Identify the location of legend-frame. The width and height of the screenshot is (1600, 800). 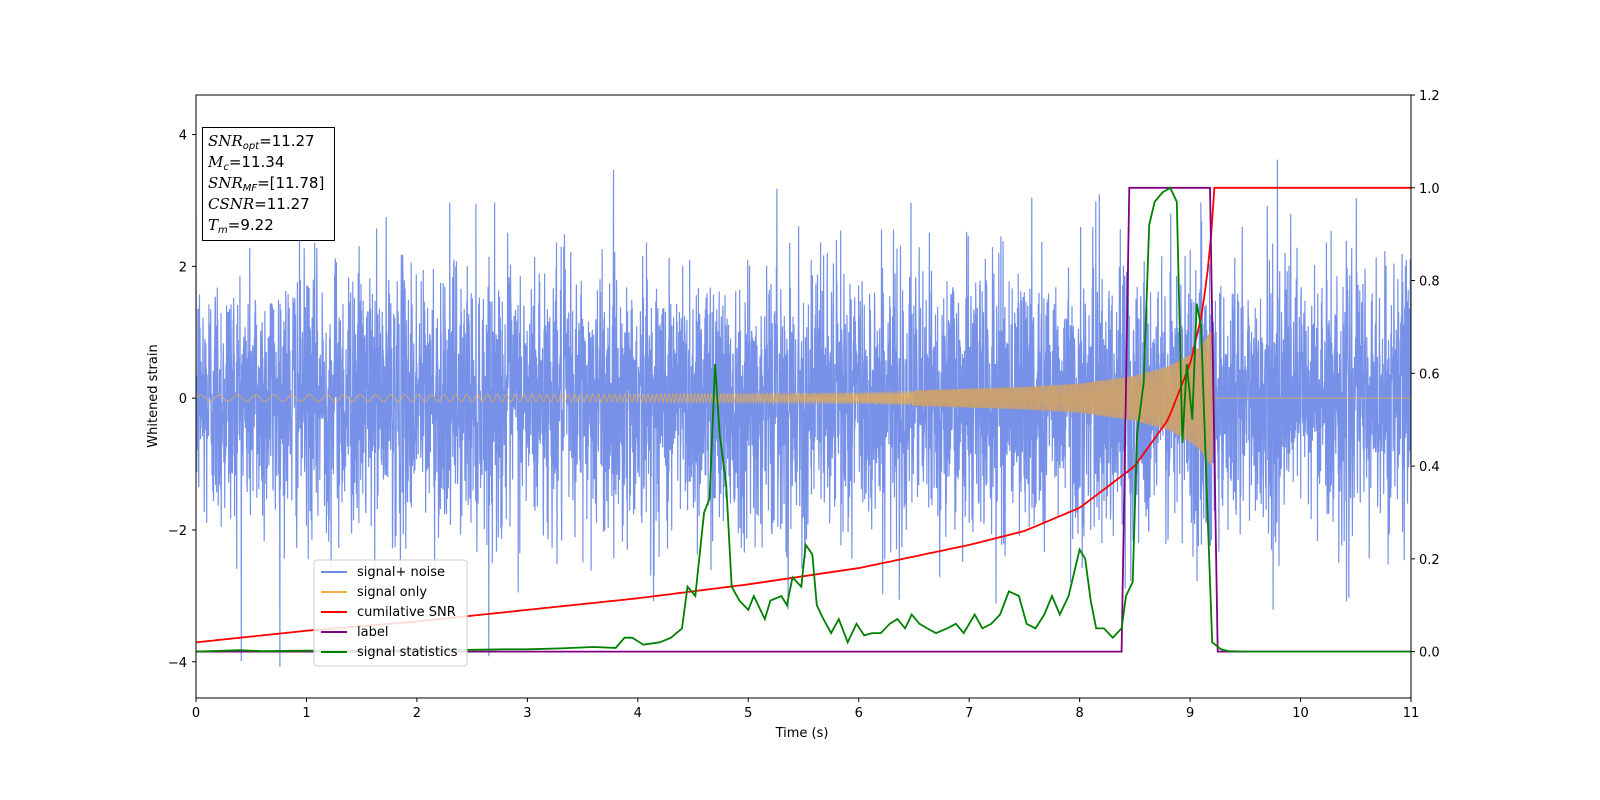
(390, 613).